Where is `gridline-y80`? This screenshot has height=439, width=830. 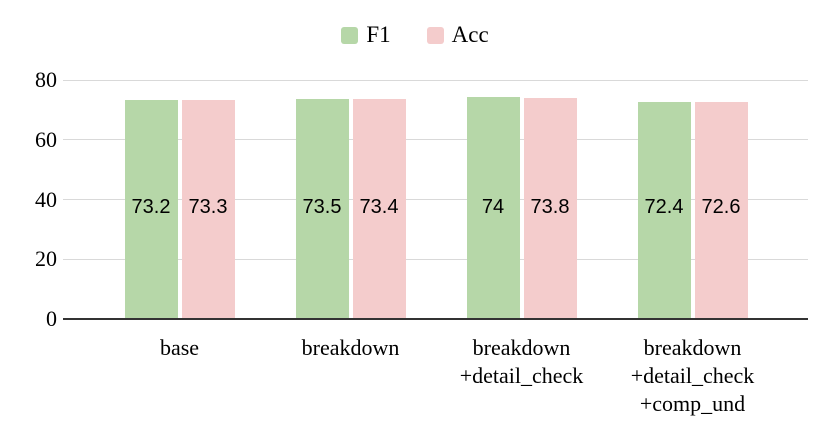 gridline-y80 is located at coordinates (435, 80).